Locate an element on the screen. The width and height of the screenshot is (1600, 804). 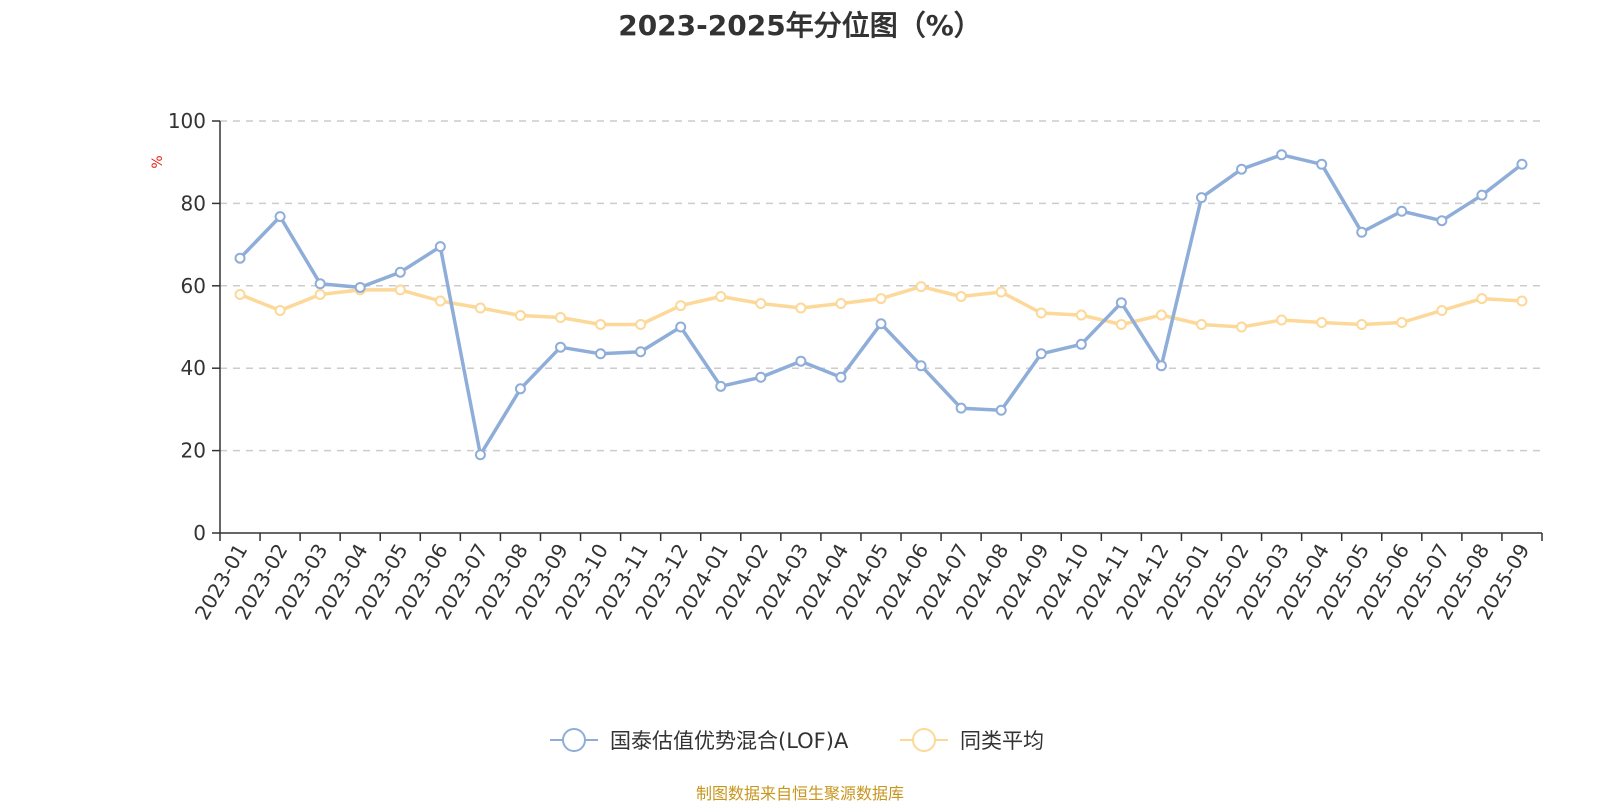
legend: 国泰估值优势混合(LOF)A 同类平均 is located at coordinates (797, 740).